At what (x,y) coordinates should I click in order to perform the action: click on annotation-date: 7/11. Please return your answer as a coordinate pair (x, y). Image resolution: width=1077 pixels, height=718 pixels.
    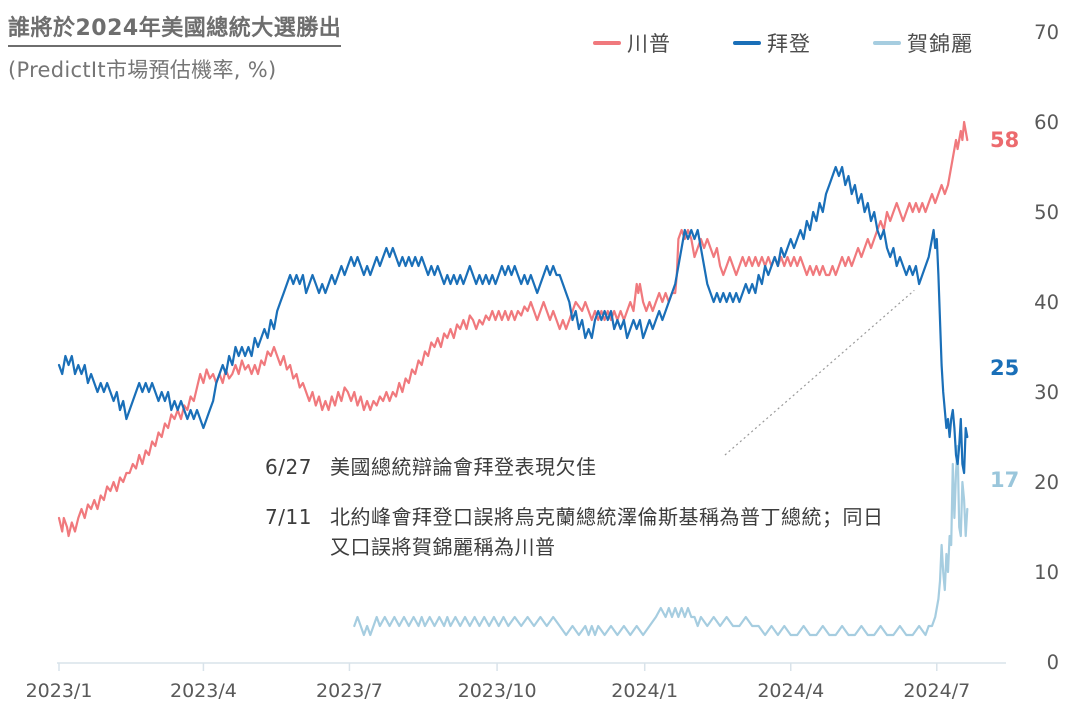
    Looking at the image, I should click on (288, 517).